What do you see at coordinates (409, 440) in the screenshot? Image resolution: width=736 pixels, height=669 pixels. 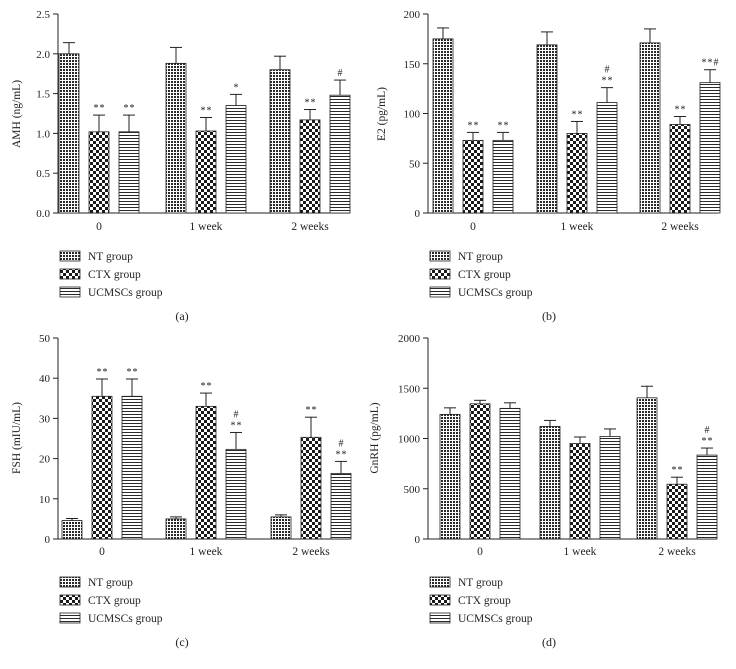 I see `y-tick-label: 1000` at bounding box center [409, 440].